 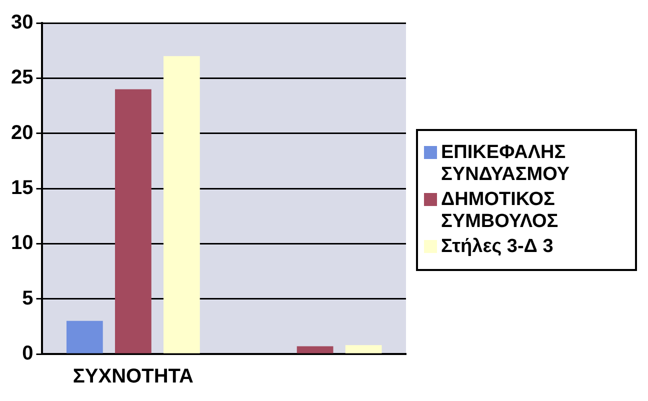 I want to click on legend-label: ΕΠΙΚΕΦΑΛΗΣ ΣΥΝΔΥΑΣΜΟΥ, so click(x=506, y=164).